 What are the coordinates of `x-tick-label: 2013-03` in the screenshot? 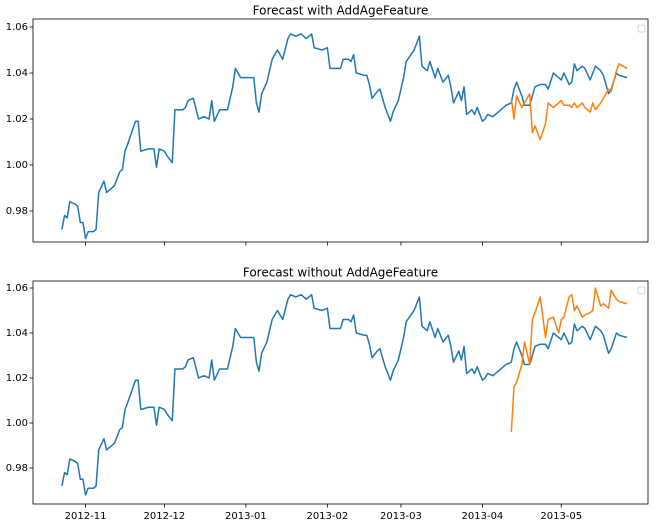 It's located at (401, 516).